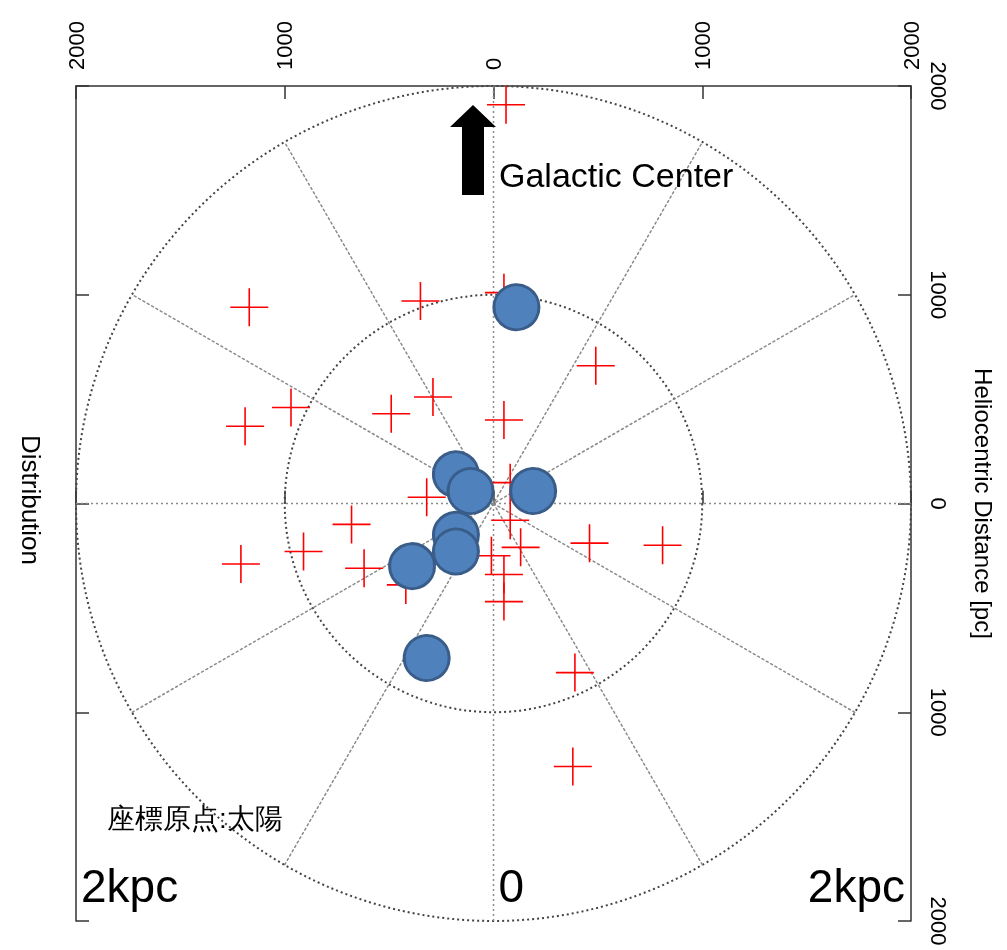 The image size is (1007, 950). What do you see at coordinates (511, 886) in the screenshot?
I see `annotation: 0` at bounding box center [511, 886].